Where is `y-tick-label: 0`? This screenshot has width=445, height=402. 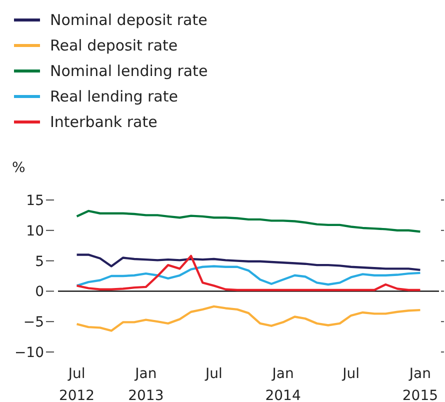
y-tick-label: 0 is located at coordinates (39, 292).